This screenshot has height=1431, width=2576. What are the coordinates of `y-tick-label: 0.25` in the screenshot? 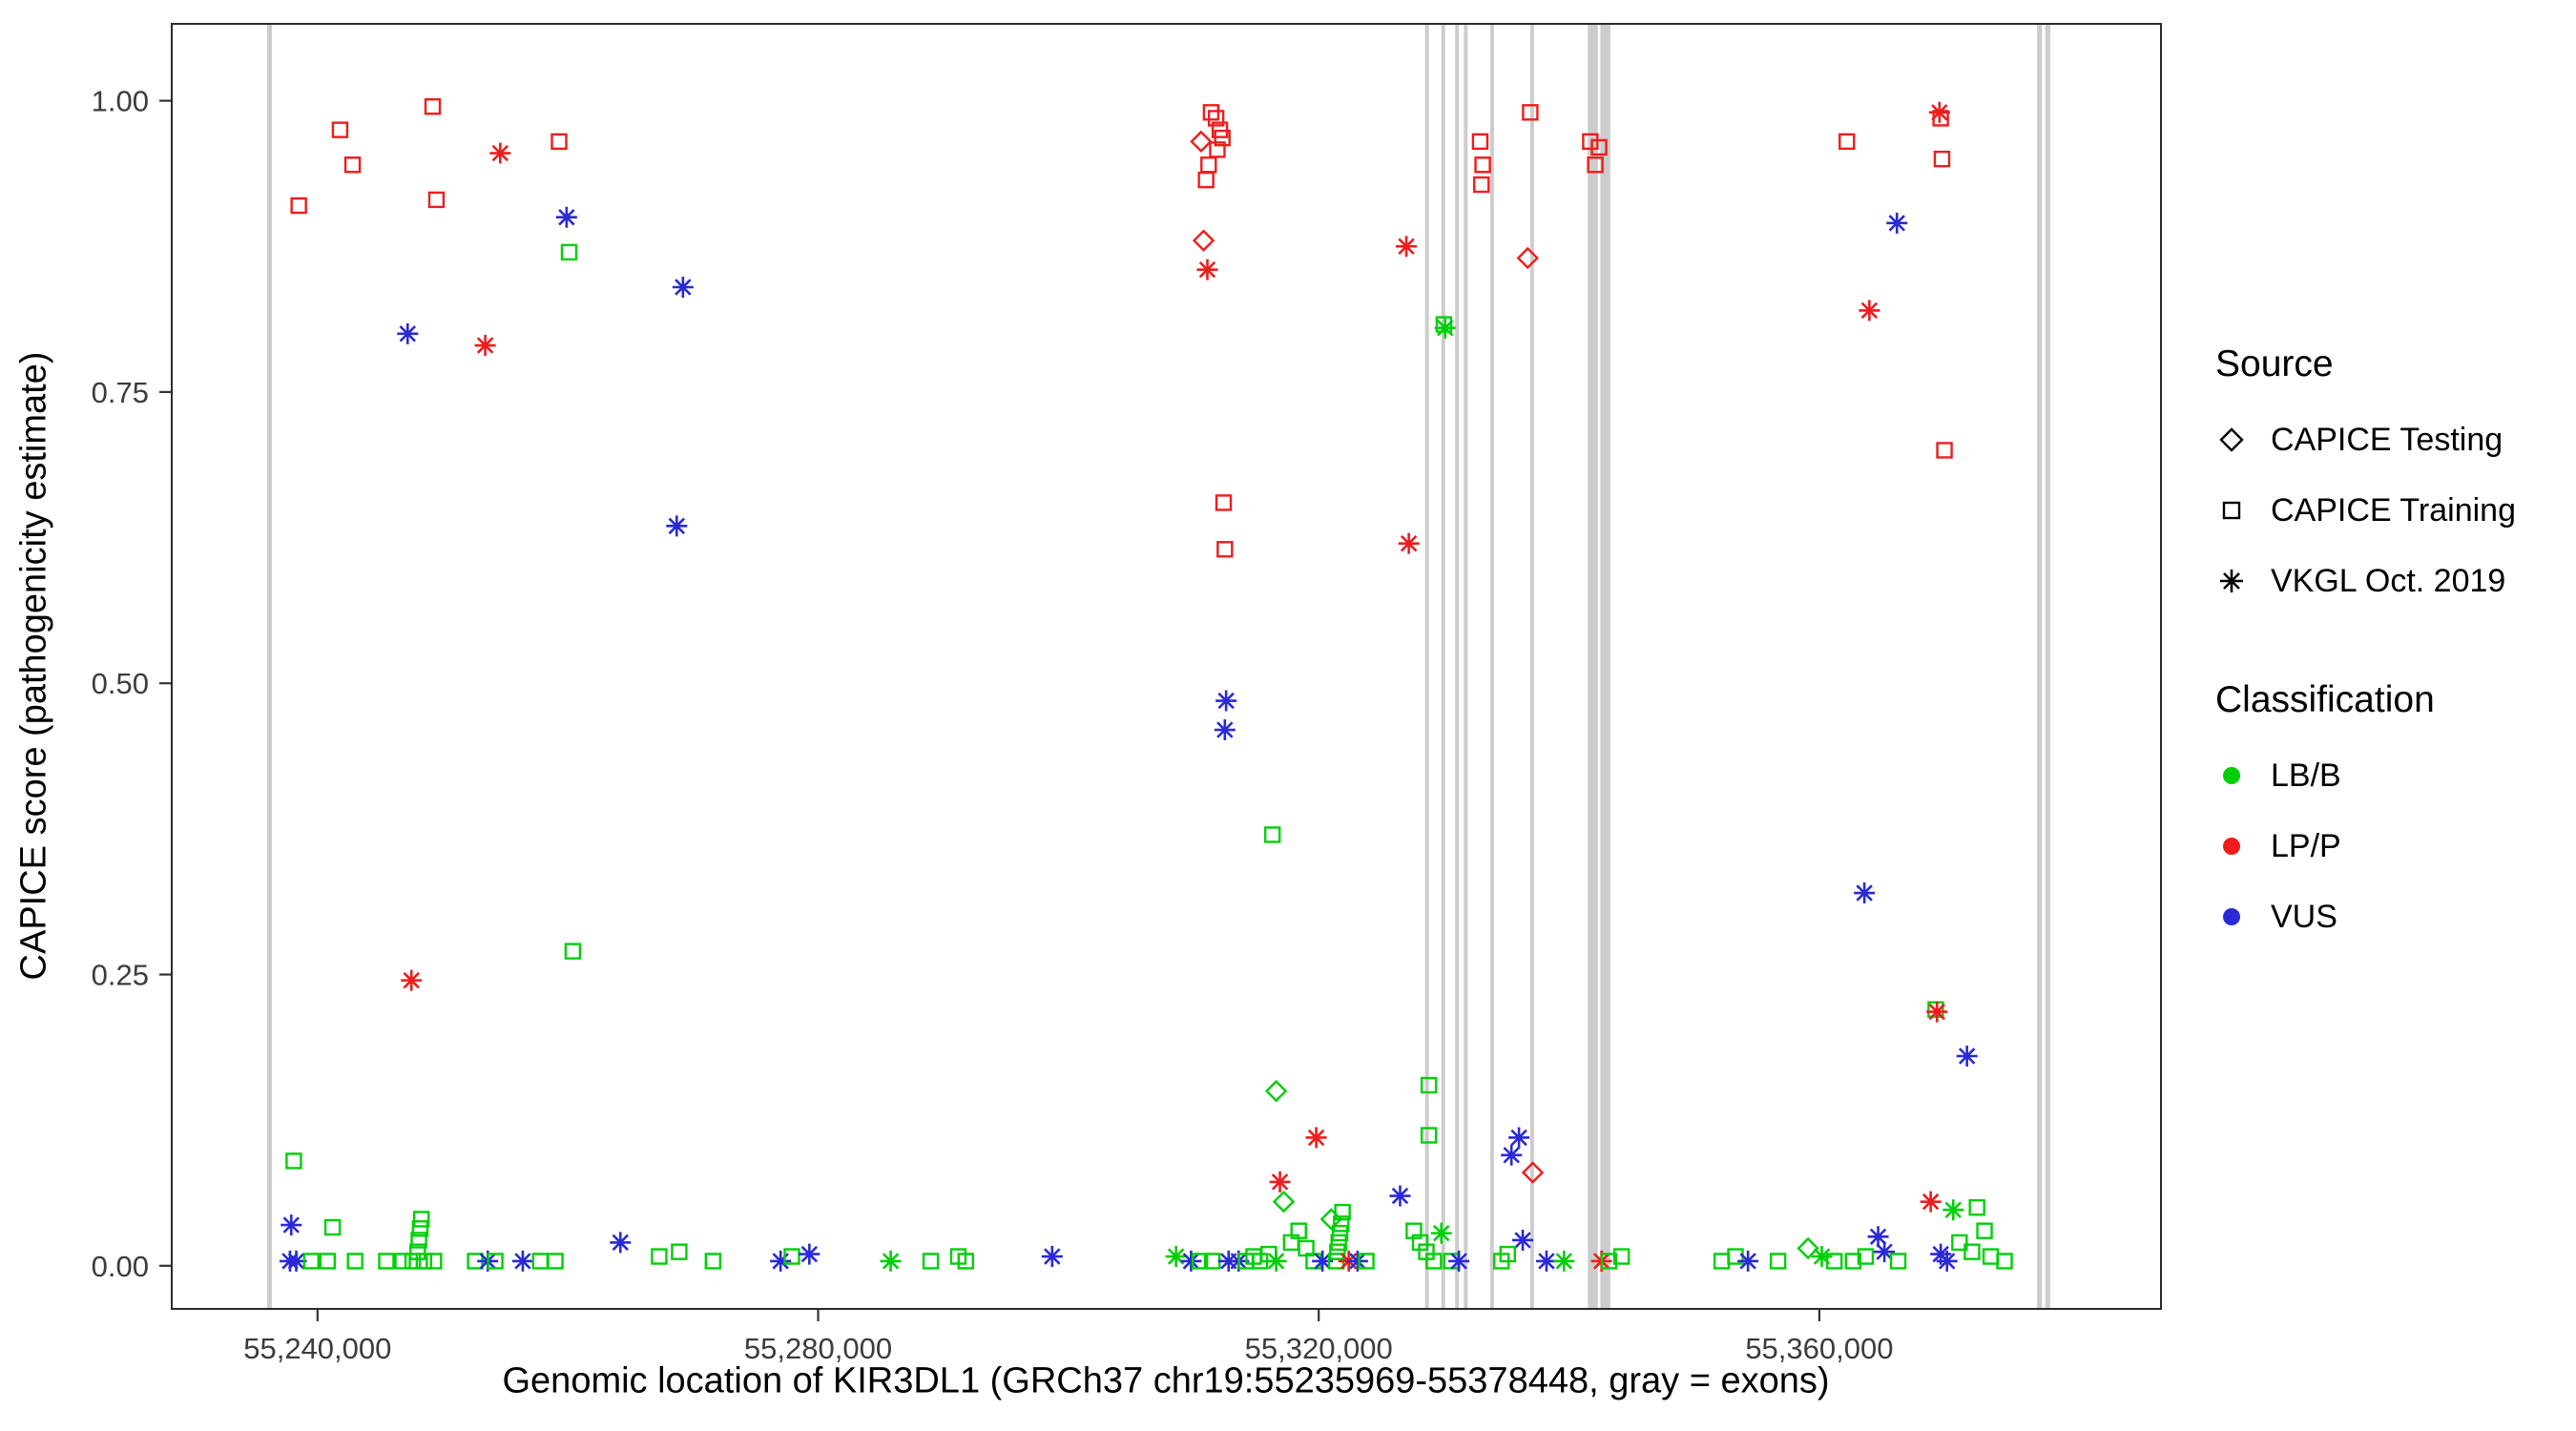 It's located at (120, 975).